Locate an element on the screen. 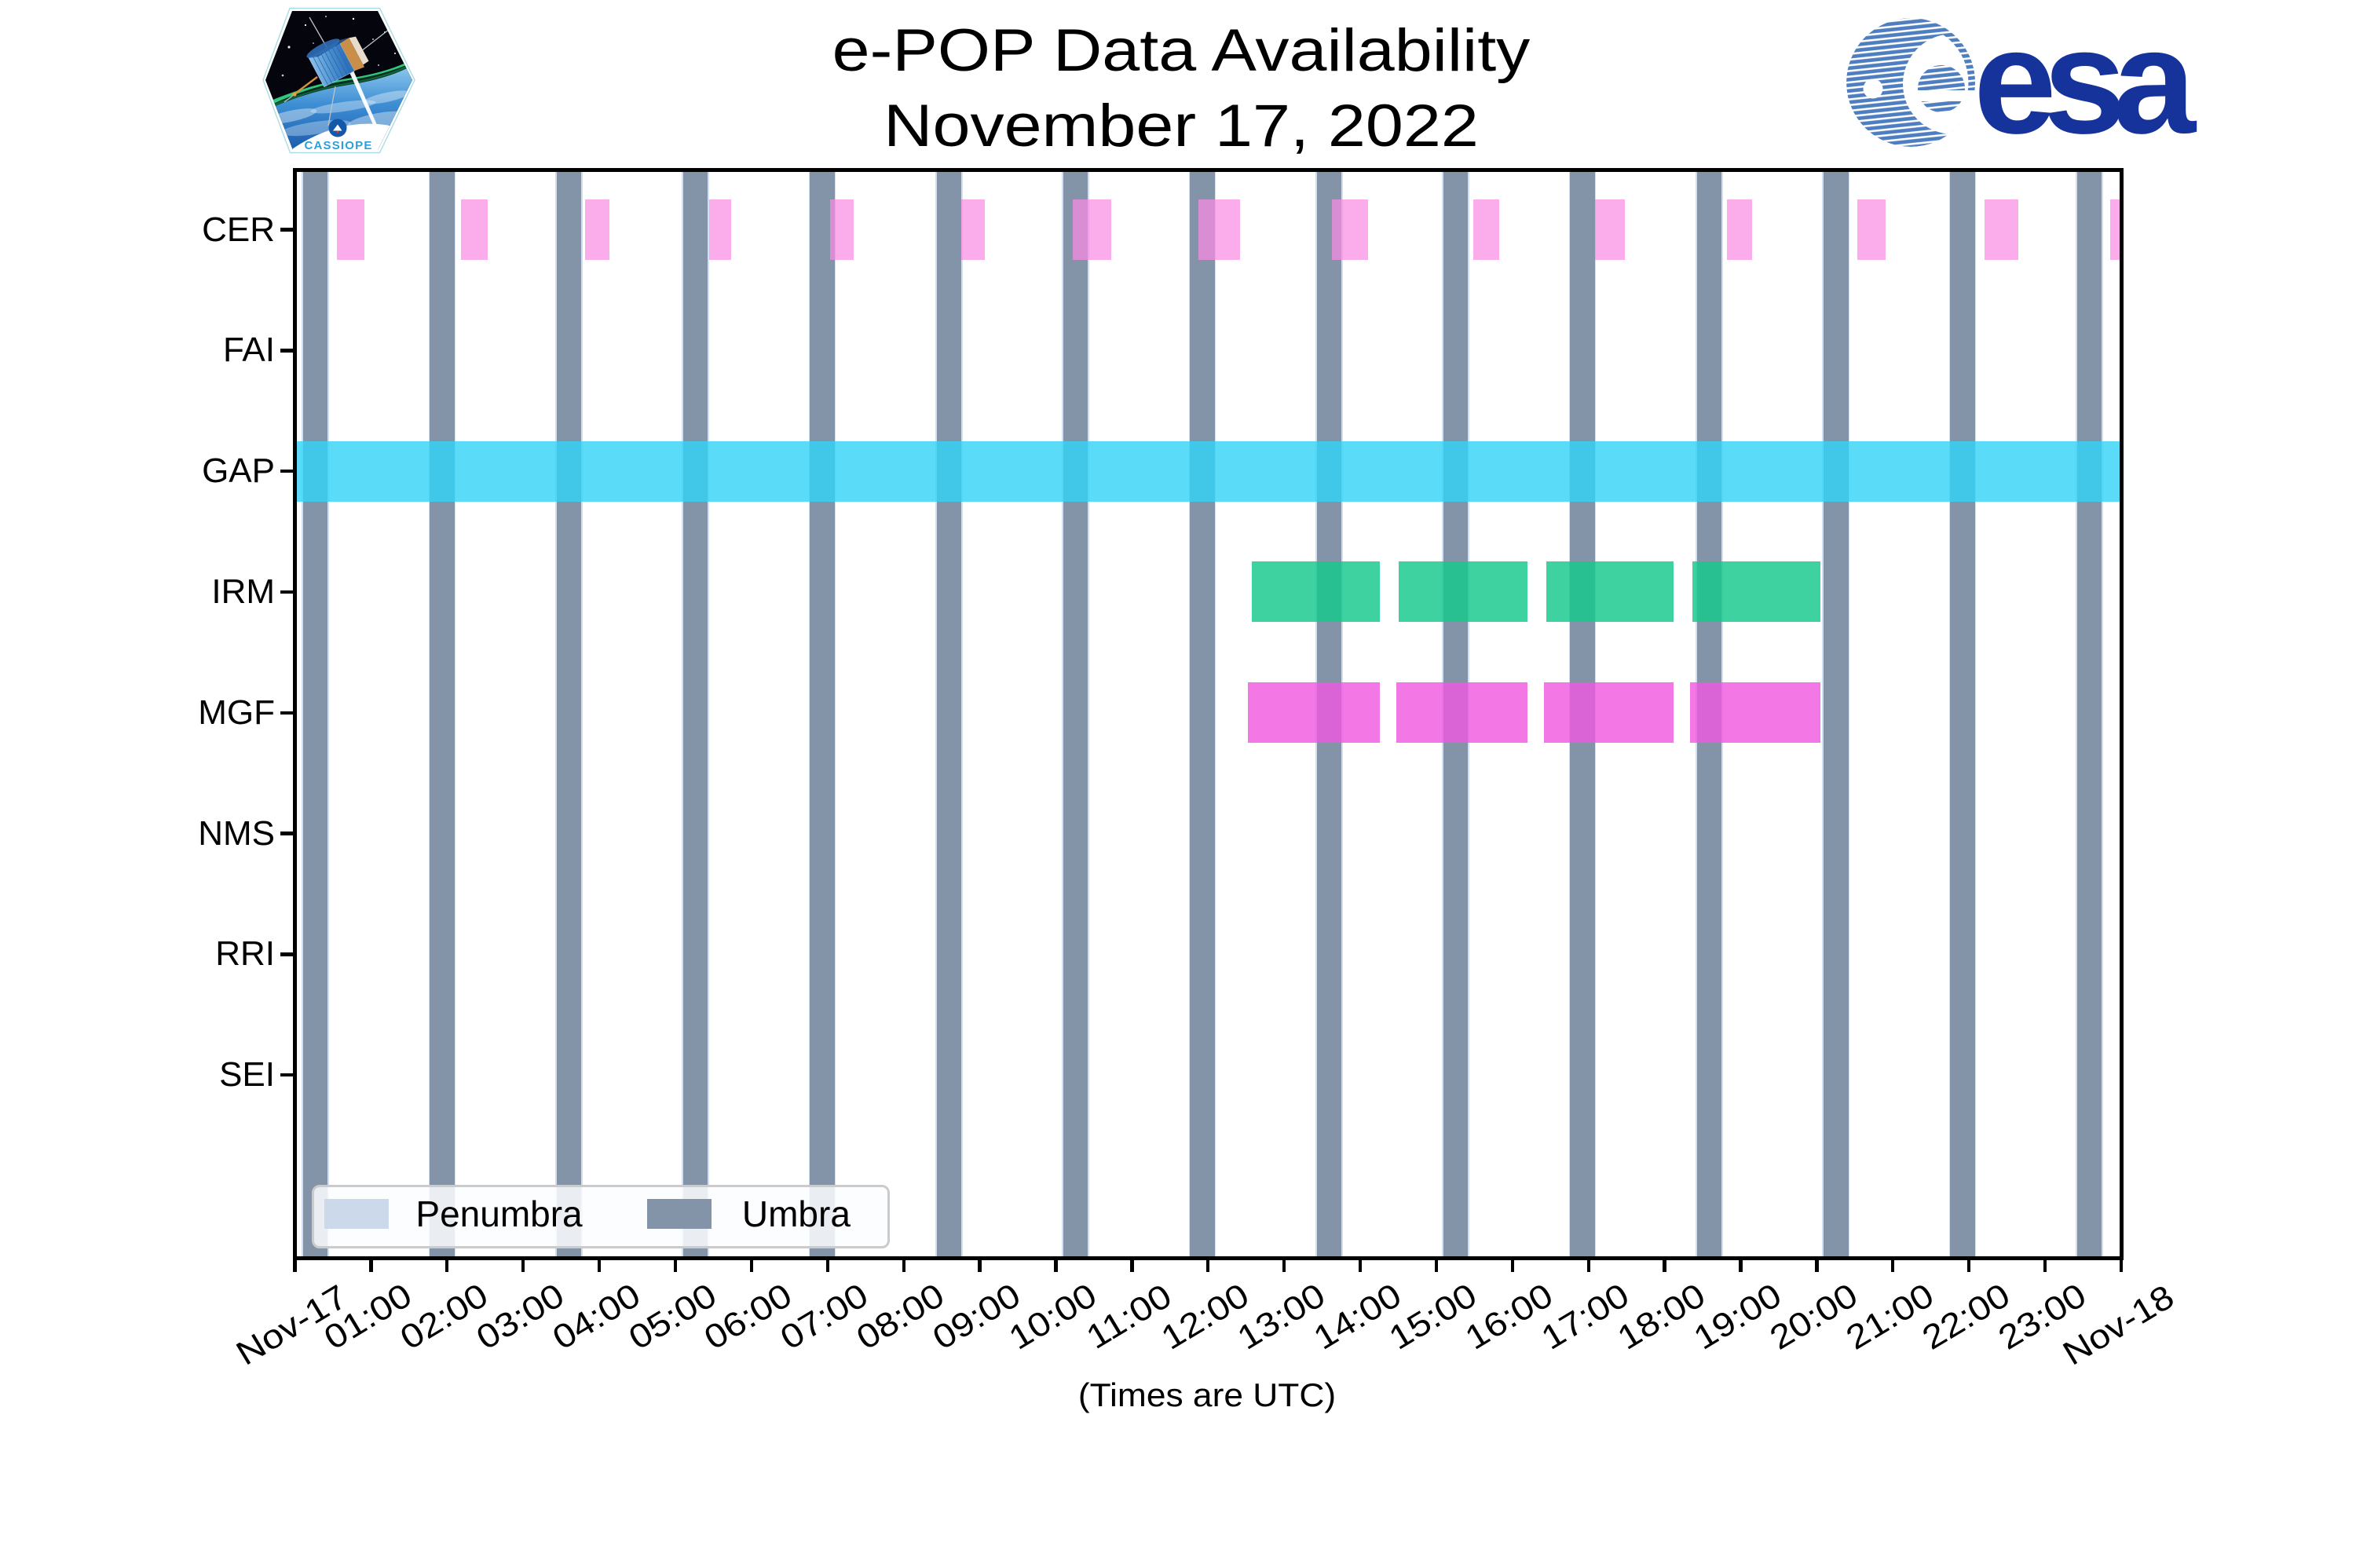 The width and height of the screenshot is (2356, 1568). svg-text: CASSIOPE is located at coordinates (338, 145).